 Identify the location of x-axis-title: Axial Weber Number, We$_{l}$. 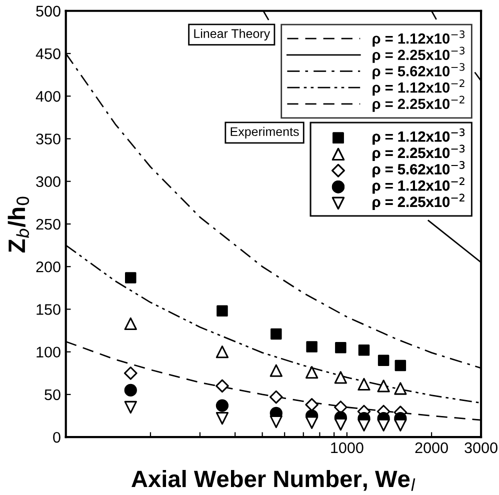
(274, 480).